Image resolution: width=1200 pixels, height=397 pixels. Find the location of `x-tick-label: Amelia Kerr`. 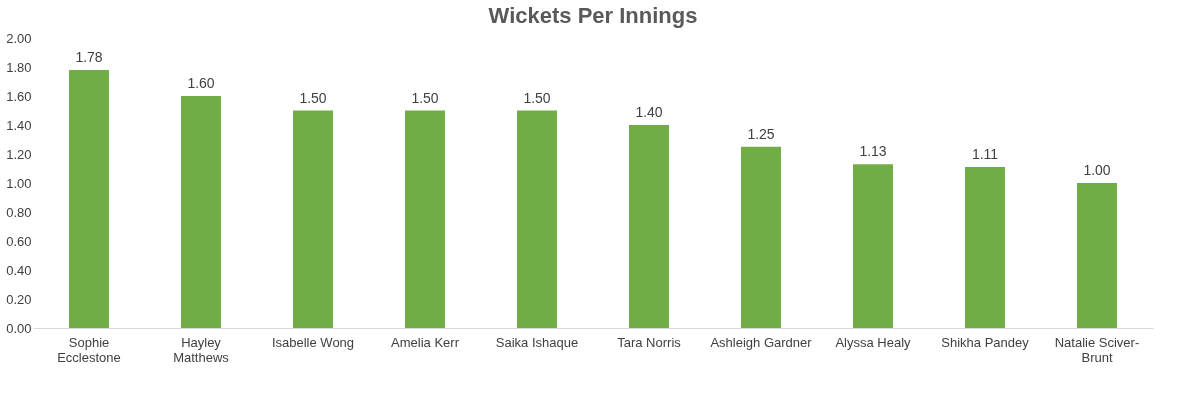

x-tick-label: Amelia Kerr is located at coordinates (425, 342).